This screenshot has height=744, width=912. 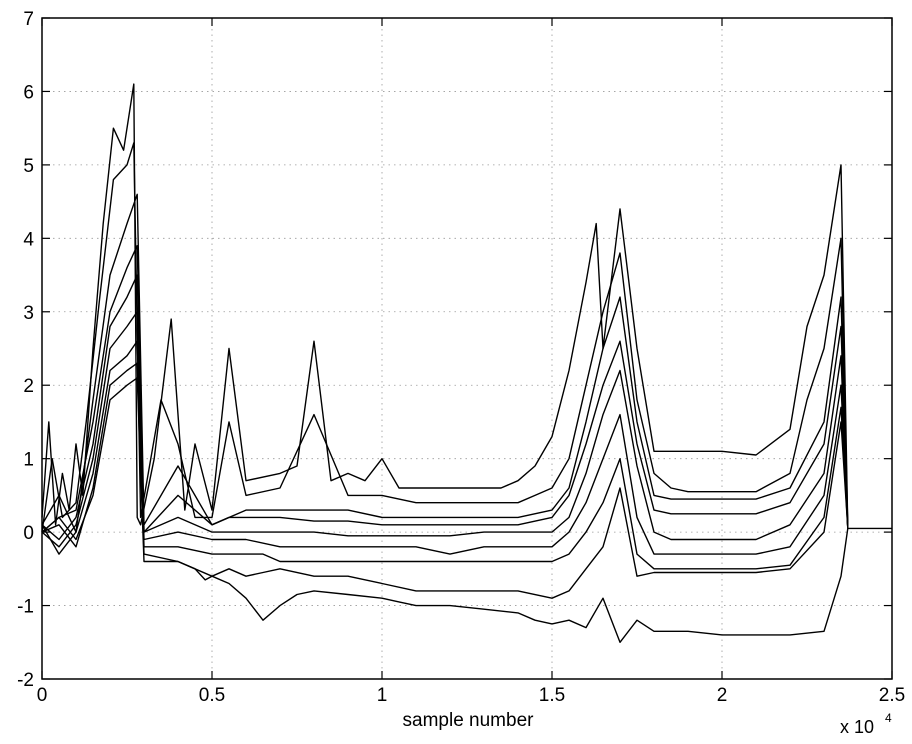 What do you see at coordinates (28, 460) in the screenshot?
I see `y-tick-label: 1` at bounding box center [28, 460].